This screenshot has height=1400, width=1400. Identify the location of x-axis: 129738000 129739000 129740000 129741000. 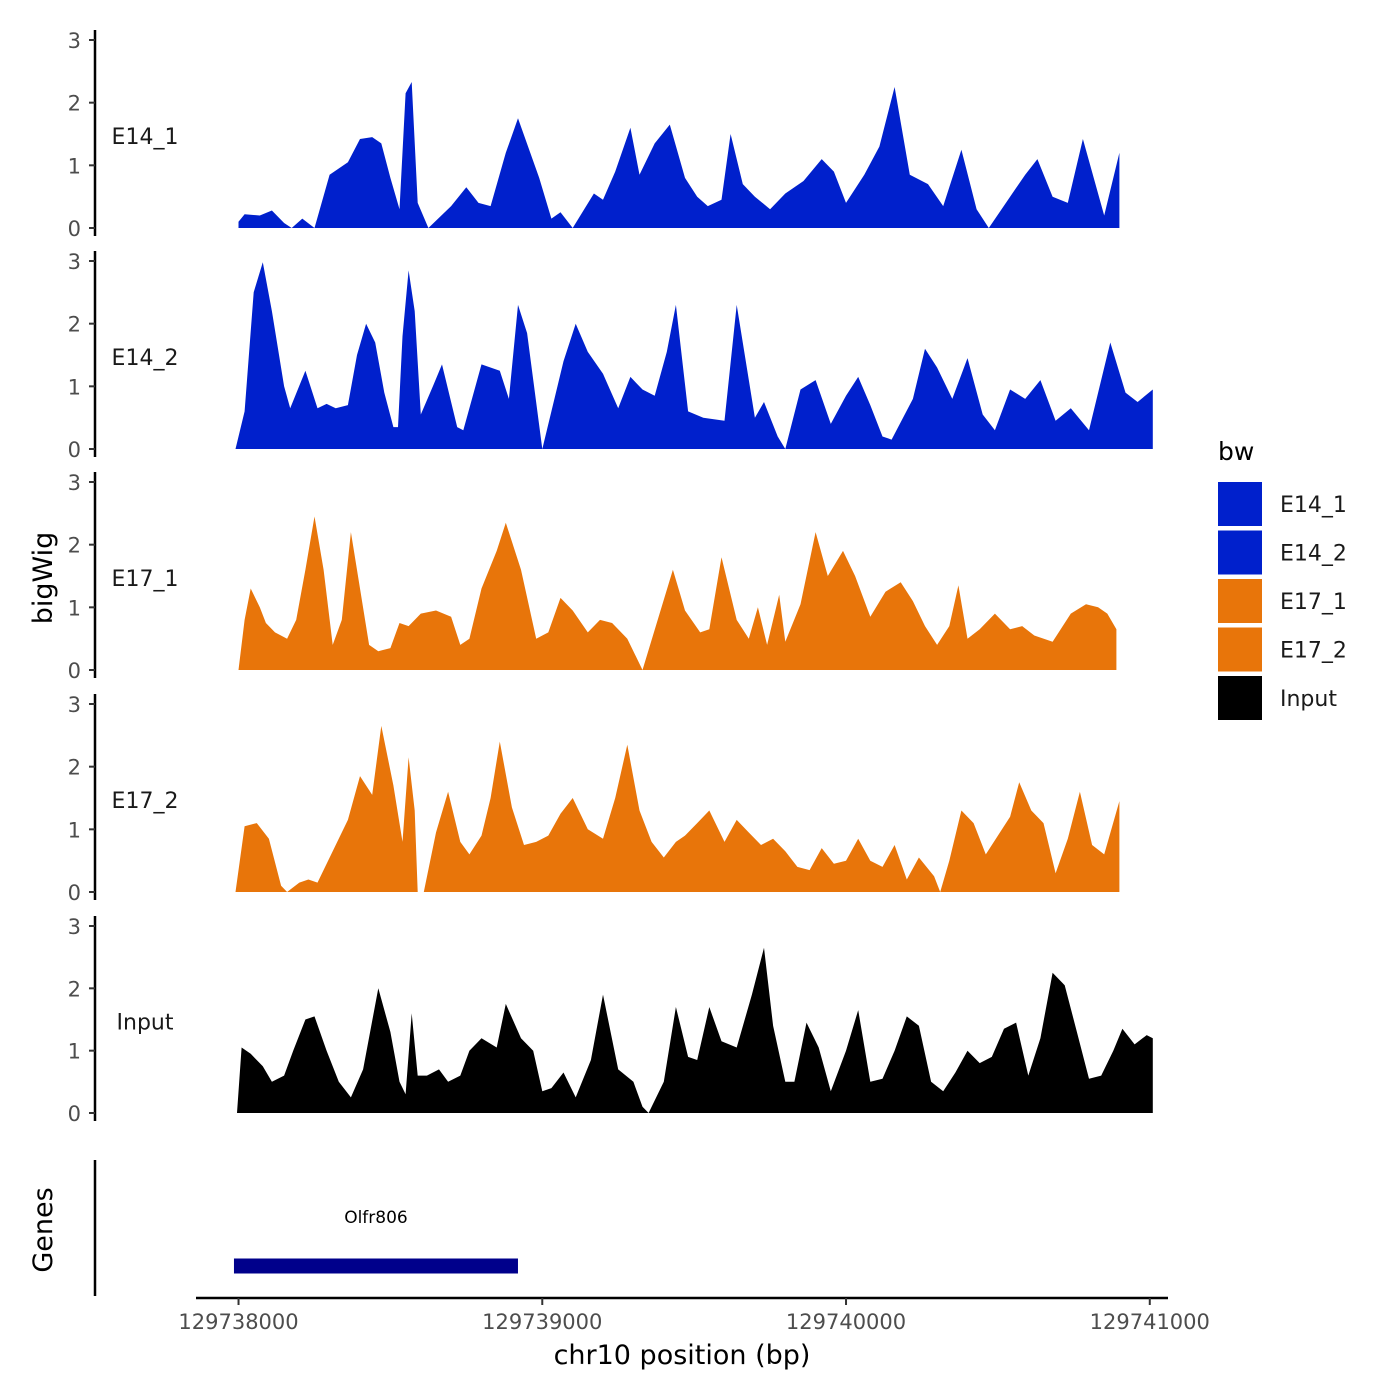
(694, 1315).